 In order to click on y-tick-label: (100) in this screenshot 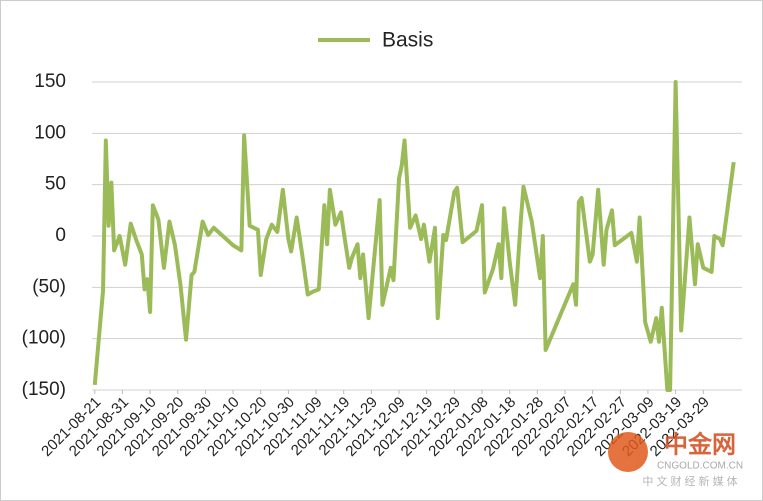, I will do `click(44, 338)`.